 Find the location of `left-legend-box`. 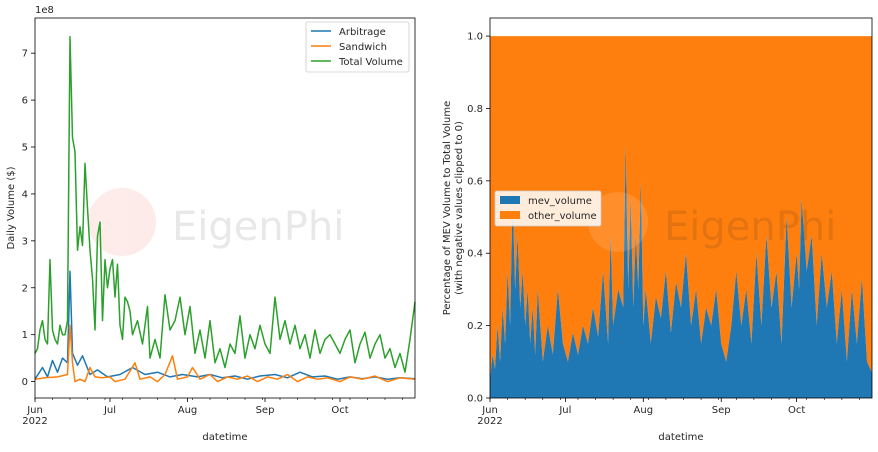

left-legend-box is located at coordinates (357, 47).